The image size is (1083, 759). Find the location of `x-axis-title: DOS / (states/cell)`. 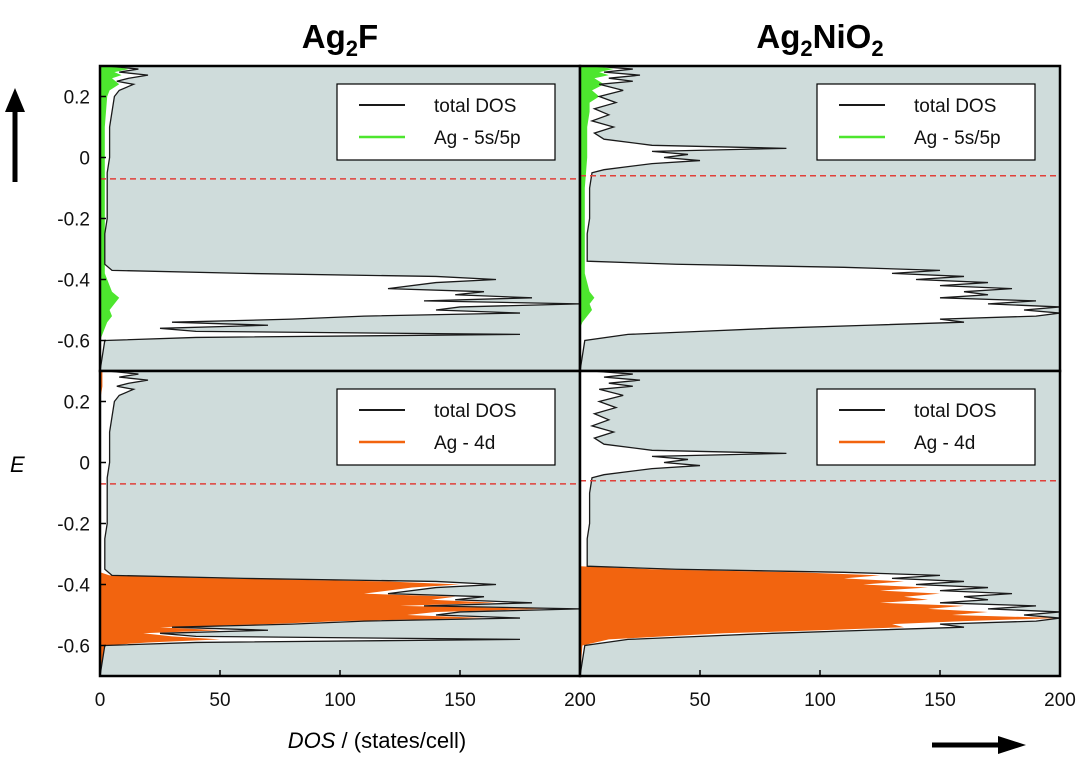

x-axis-title: DOS / (states/cell) is located at coordinates (377, 740).